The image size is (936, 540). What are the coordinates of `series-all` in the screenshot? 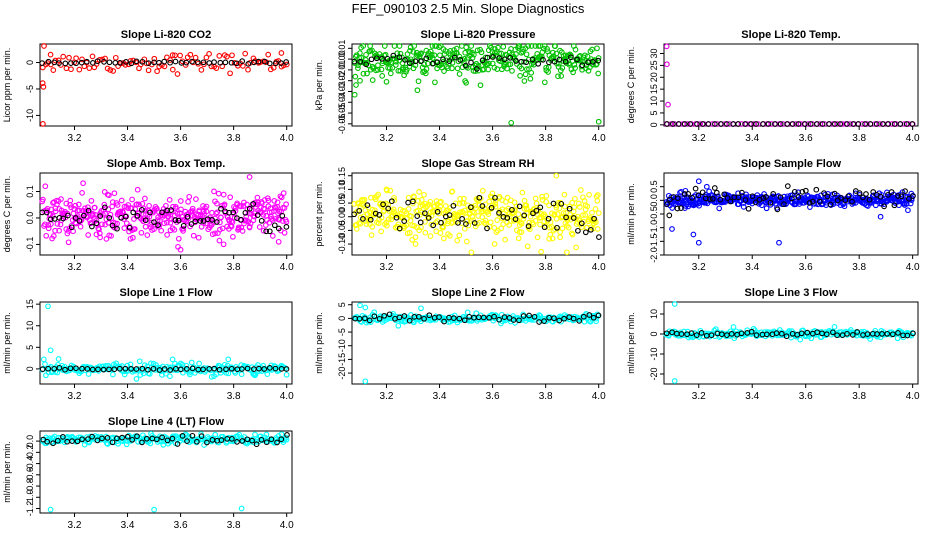 It's located at (476, 84).